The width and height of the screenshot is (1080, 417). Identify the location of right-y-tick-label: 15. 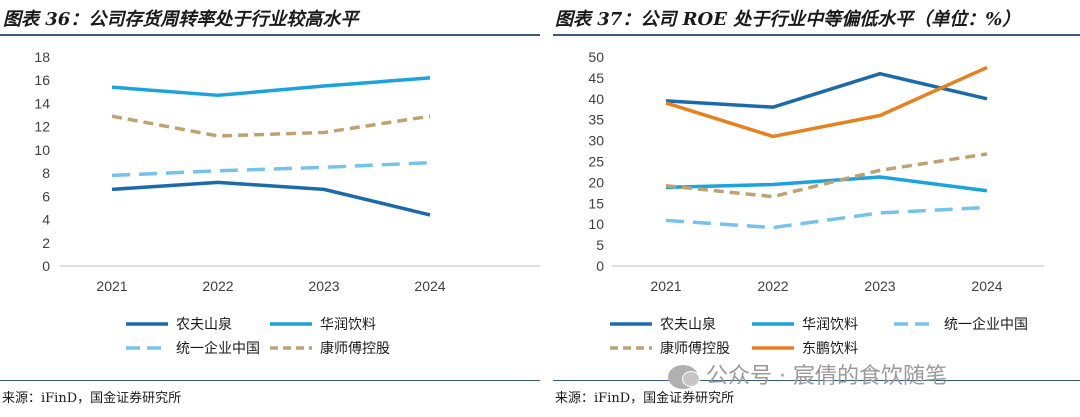
(596, 203).